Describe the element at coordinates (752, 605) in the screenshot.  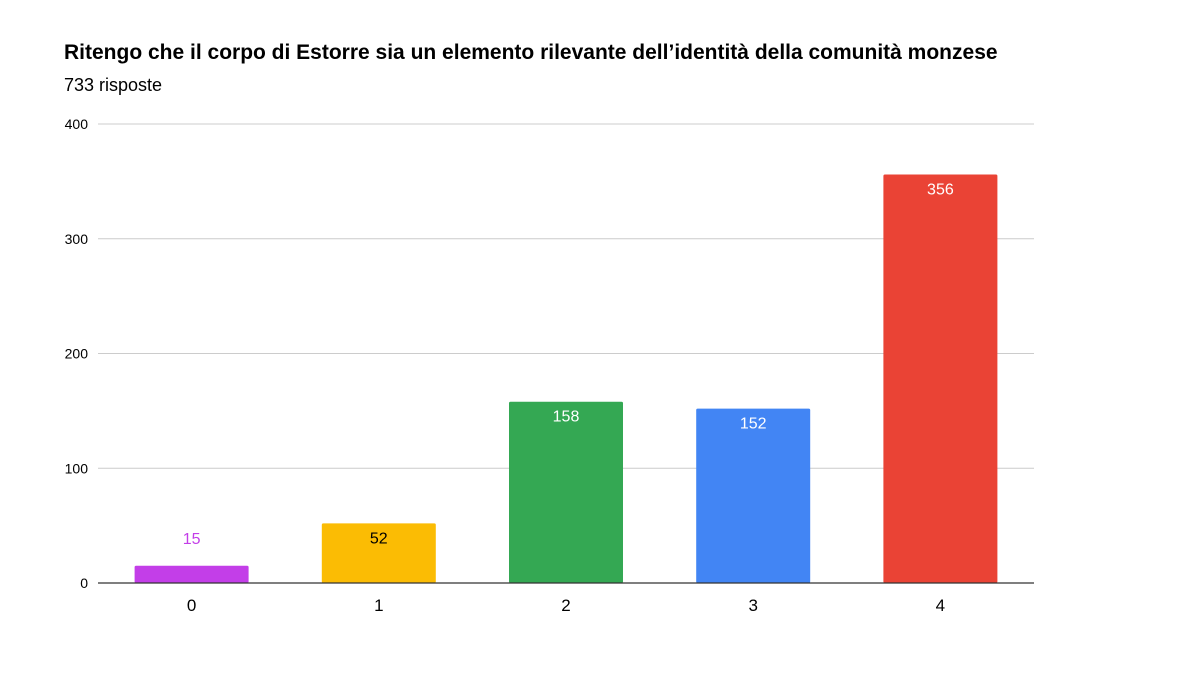
I see `x-tick-label-3: 3` at that location.